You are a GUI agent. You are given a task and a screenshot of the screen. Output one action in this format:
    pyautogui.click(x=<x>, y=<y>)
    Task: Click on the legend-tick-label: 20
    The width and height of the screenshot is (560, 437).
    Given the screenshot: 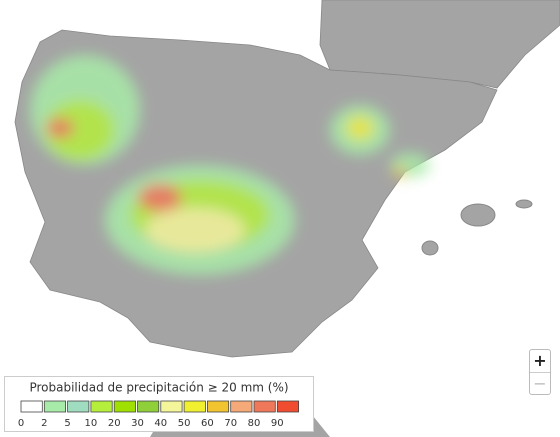 What is the action you would take?
    pyautogui.click(x=114, y=423)
    